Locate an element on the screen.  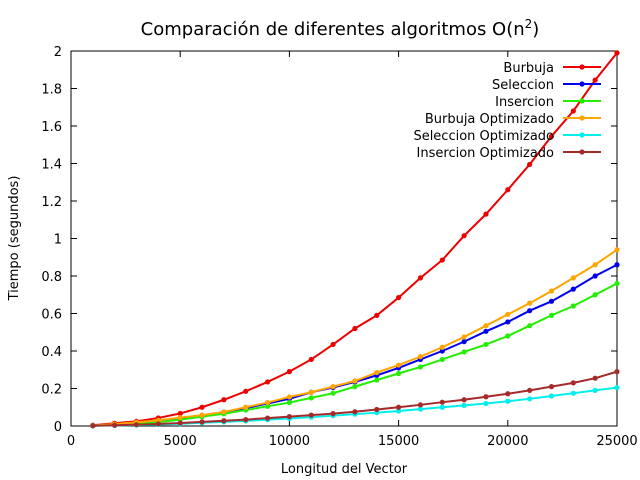
x-tick-label: 15000 is located at coordinates (398, 441).